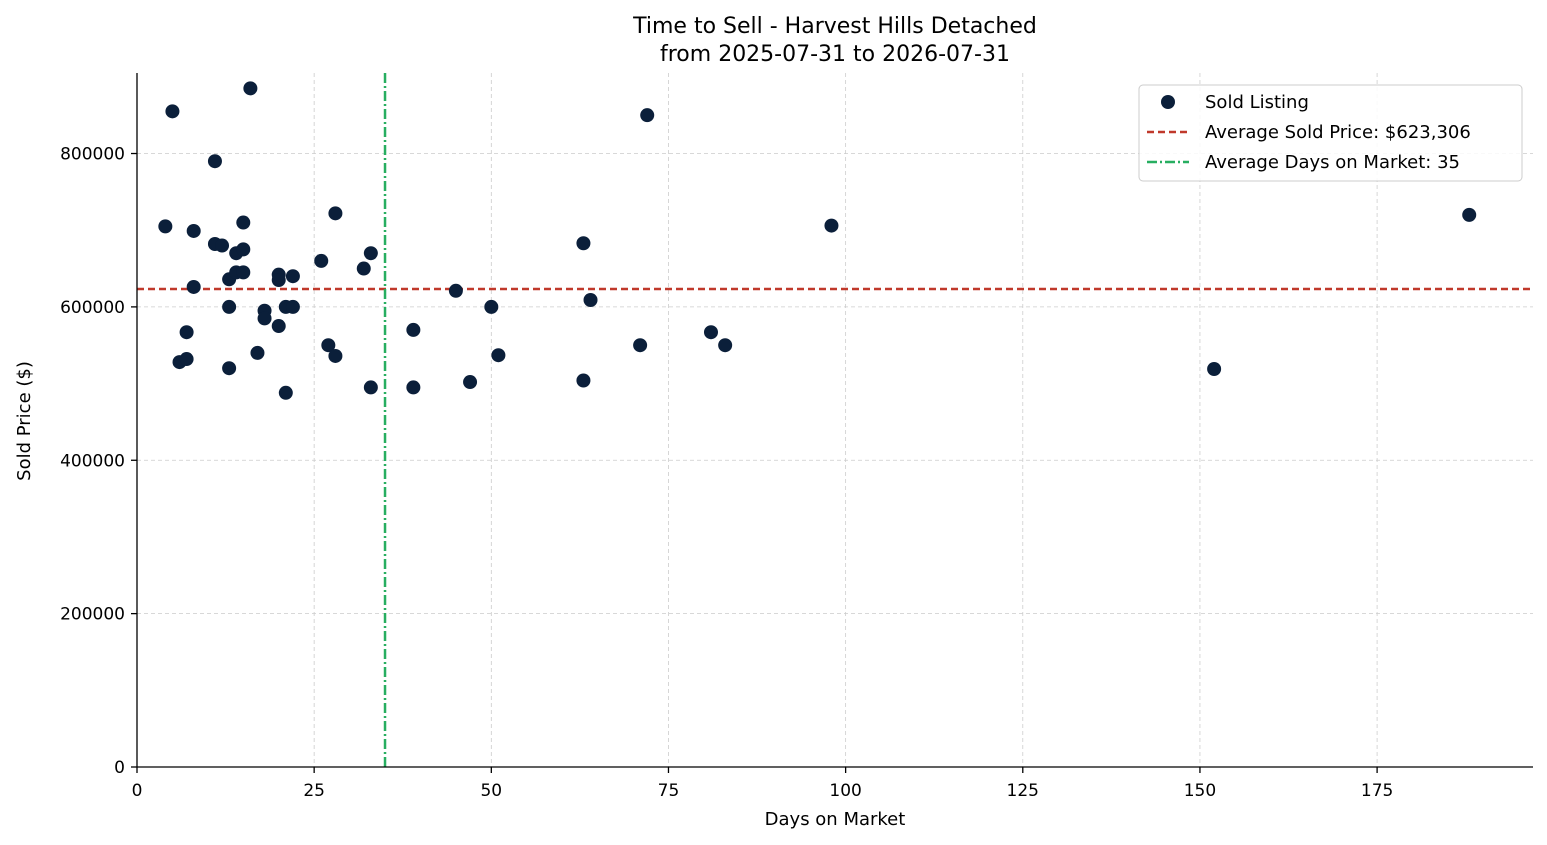  I want to click on x-tick-label: 25, so click(314, 791).